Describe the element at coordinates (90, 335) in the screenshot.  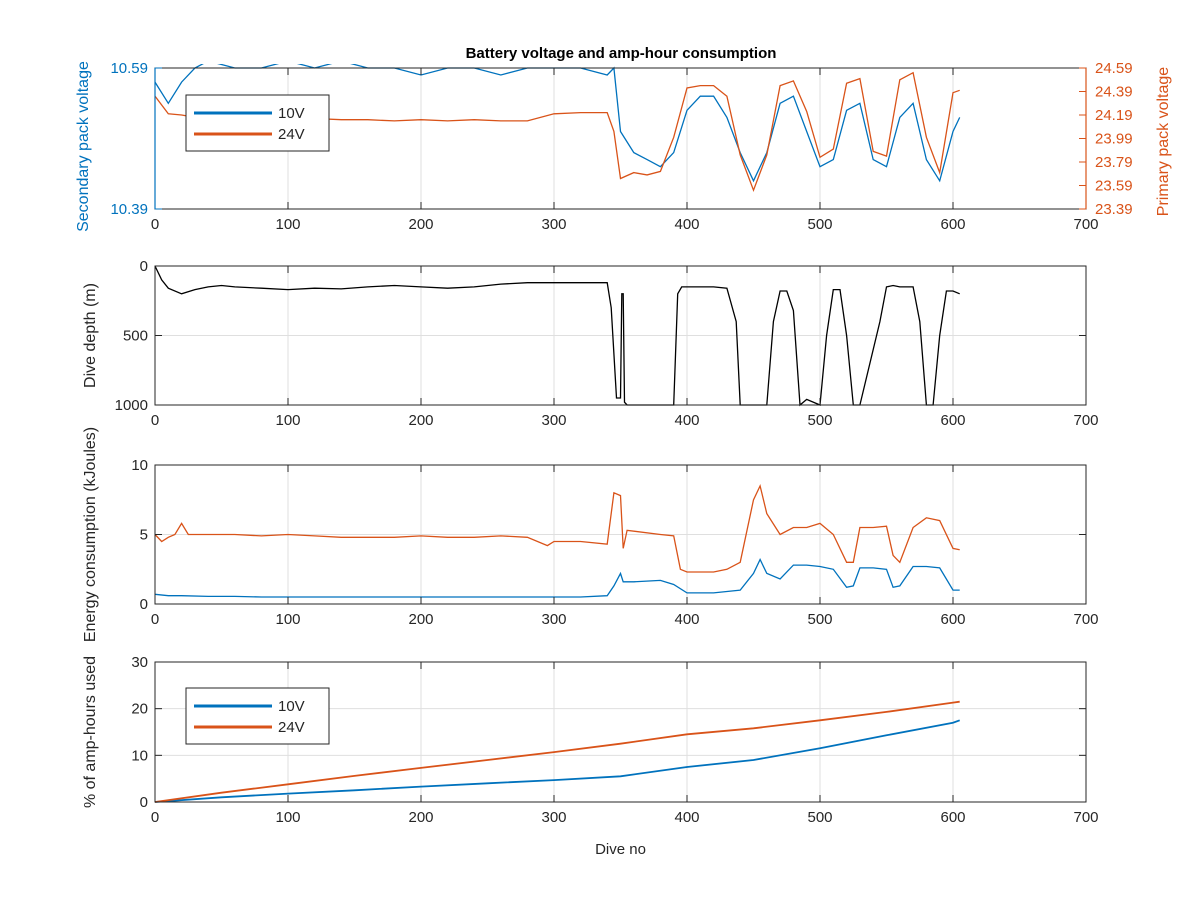
I see `y-axis-label: Dive depth (m)` at that location.